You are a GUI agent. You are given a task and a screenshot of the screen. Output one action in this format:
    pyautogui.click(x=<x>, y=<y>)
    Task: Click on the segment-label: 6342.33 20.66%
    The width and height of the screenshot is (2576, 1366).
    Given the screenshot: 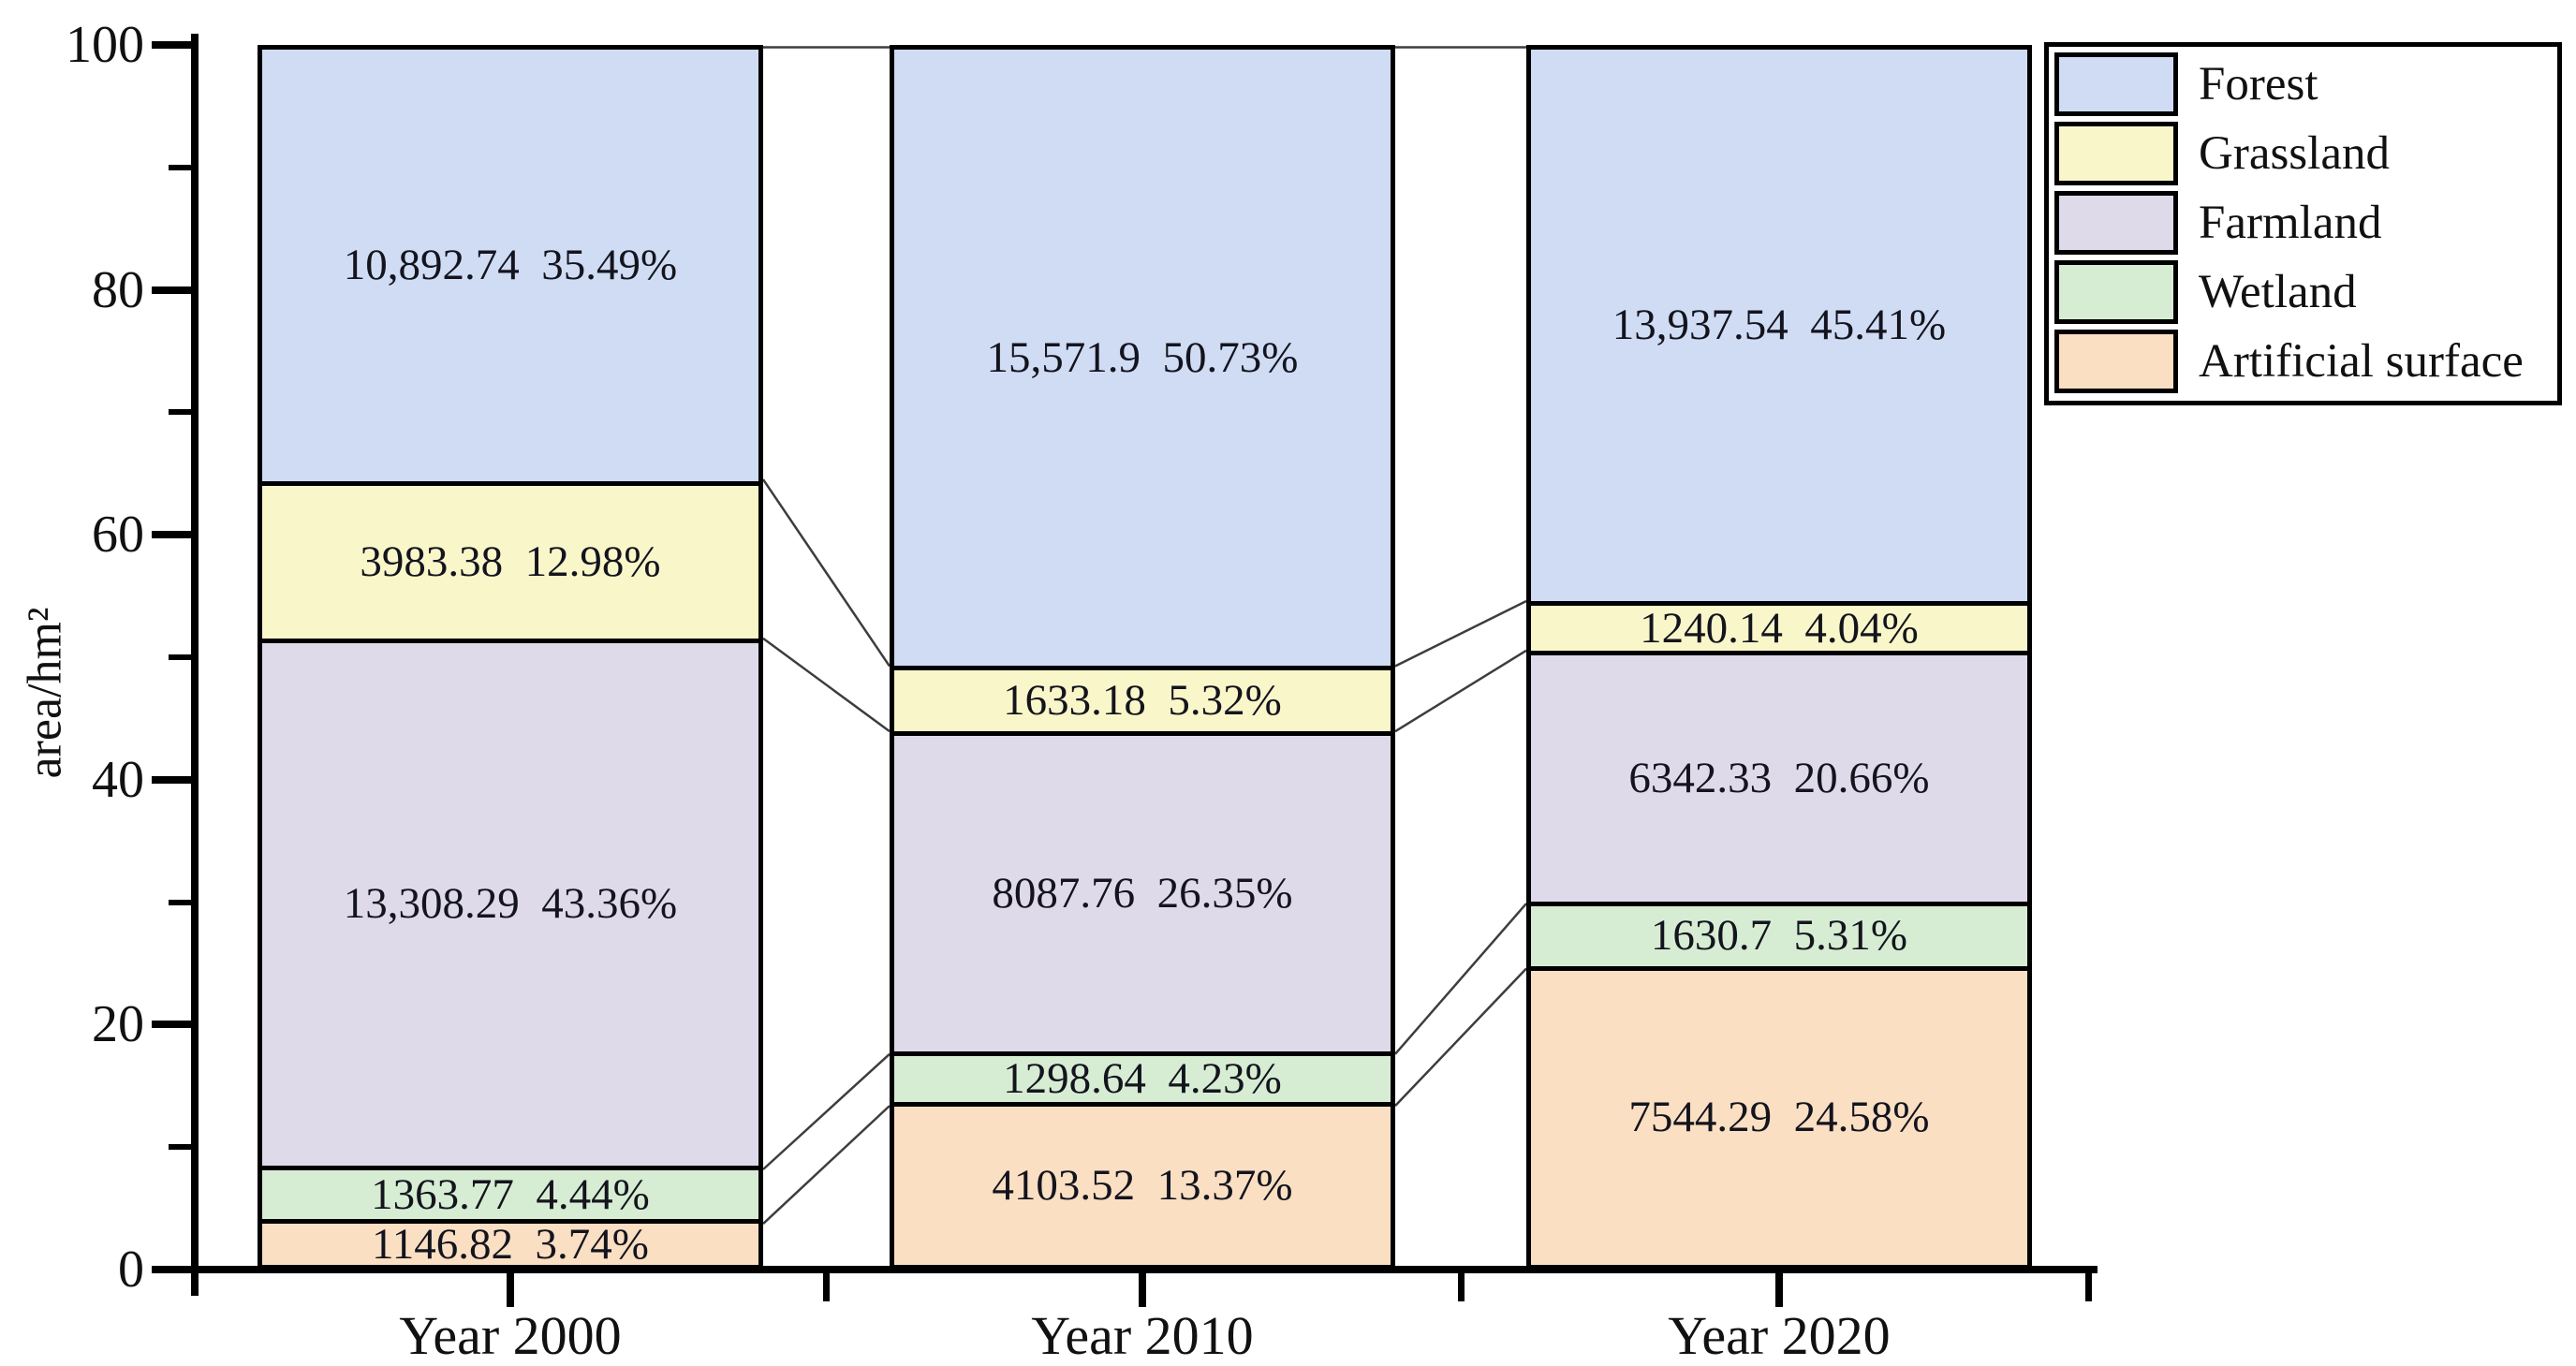 What is the action you would take?
    pyautogui.click(x=1779, y=777)
    